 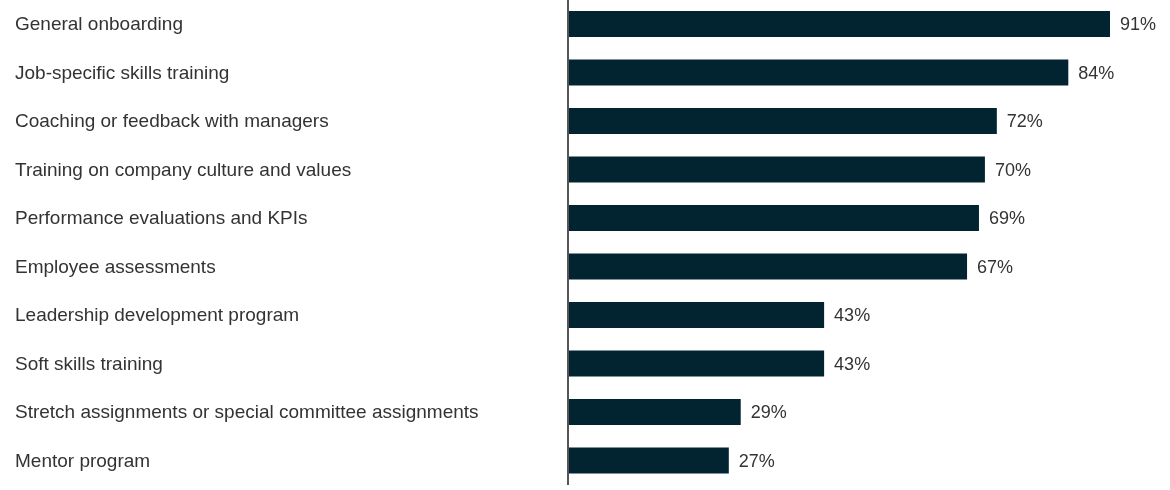 What do you see at coordinates (247, 412) in the screenshot?
I see `y-tick-label: Stretch assignments or special committee assignments` at bounding box center [247, 412].